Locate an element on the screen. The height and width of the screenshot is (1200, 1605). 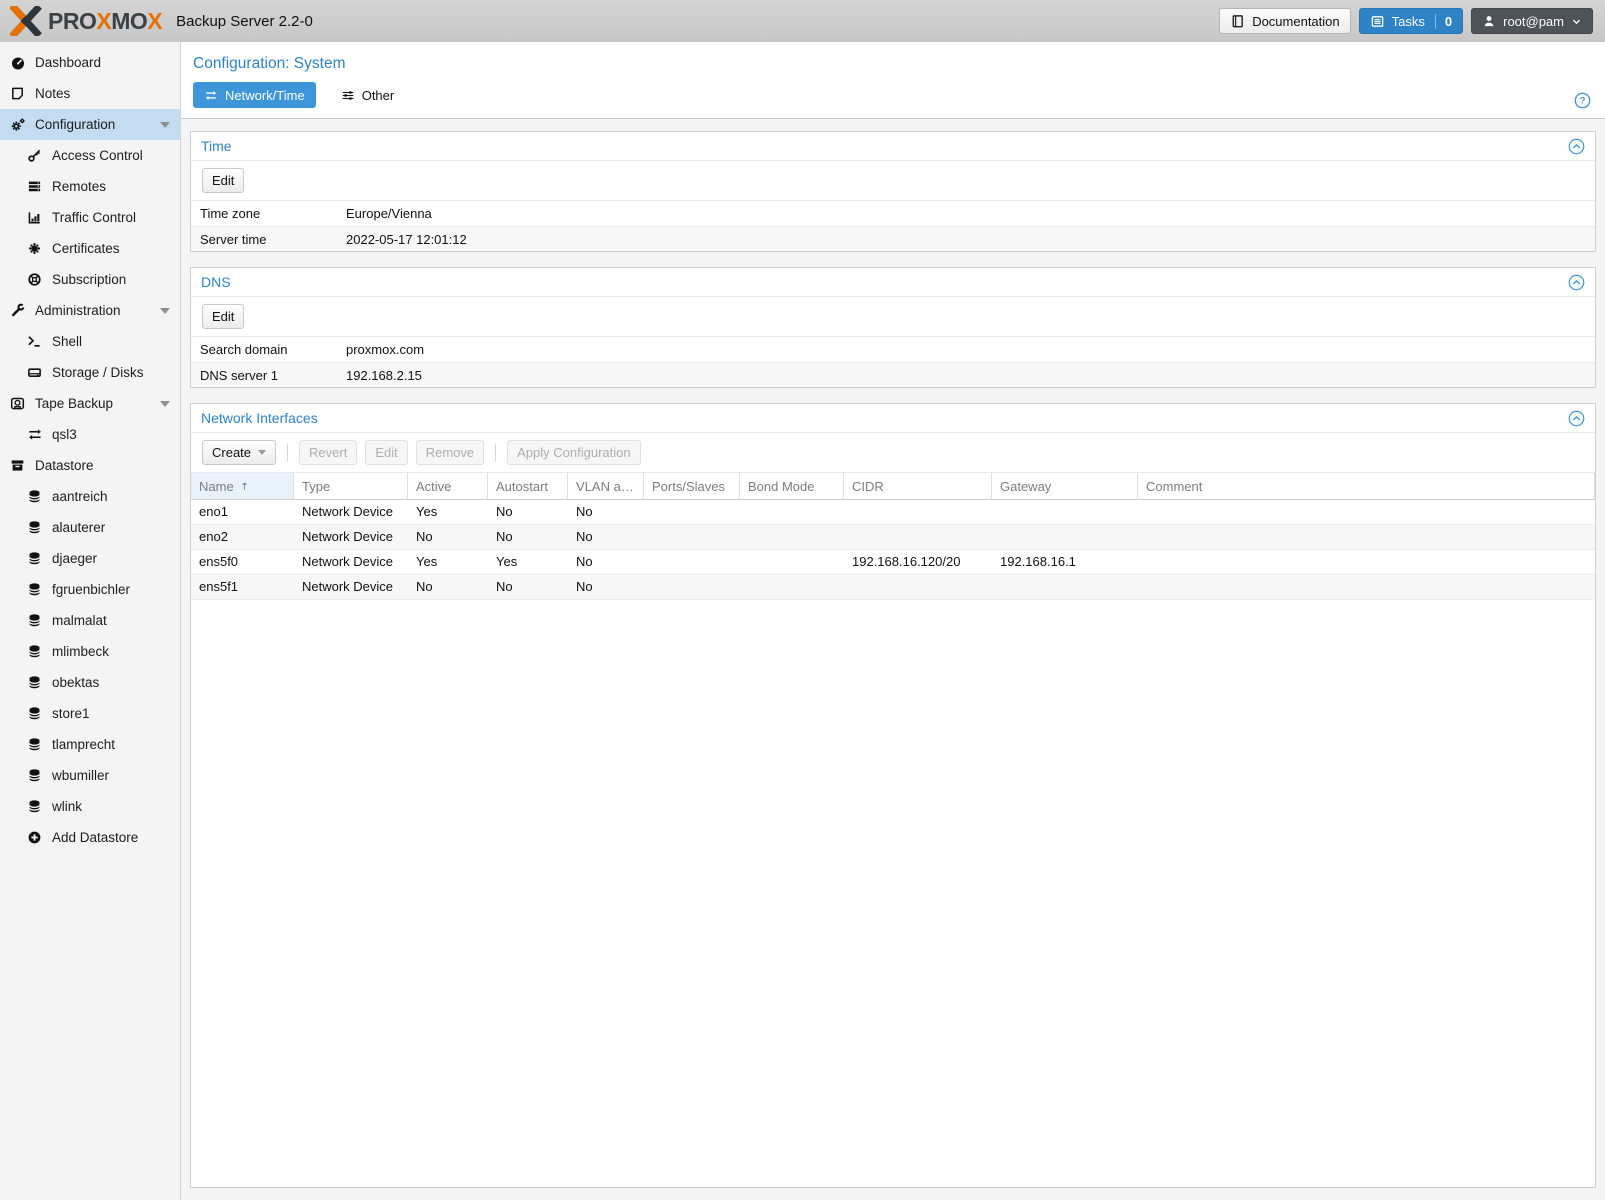
sidebar-item-dashboard: Dashboard is located at coordinates (90, 62).